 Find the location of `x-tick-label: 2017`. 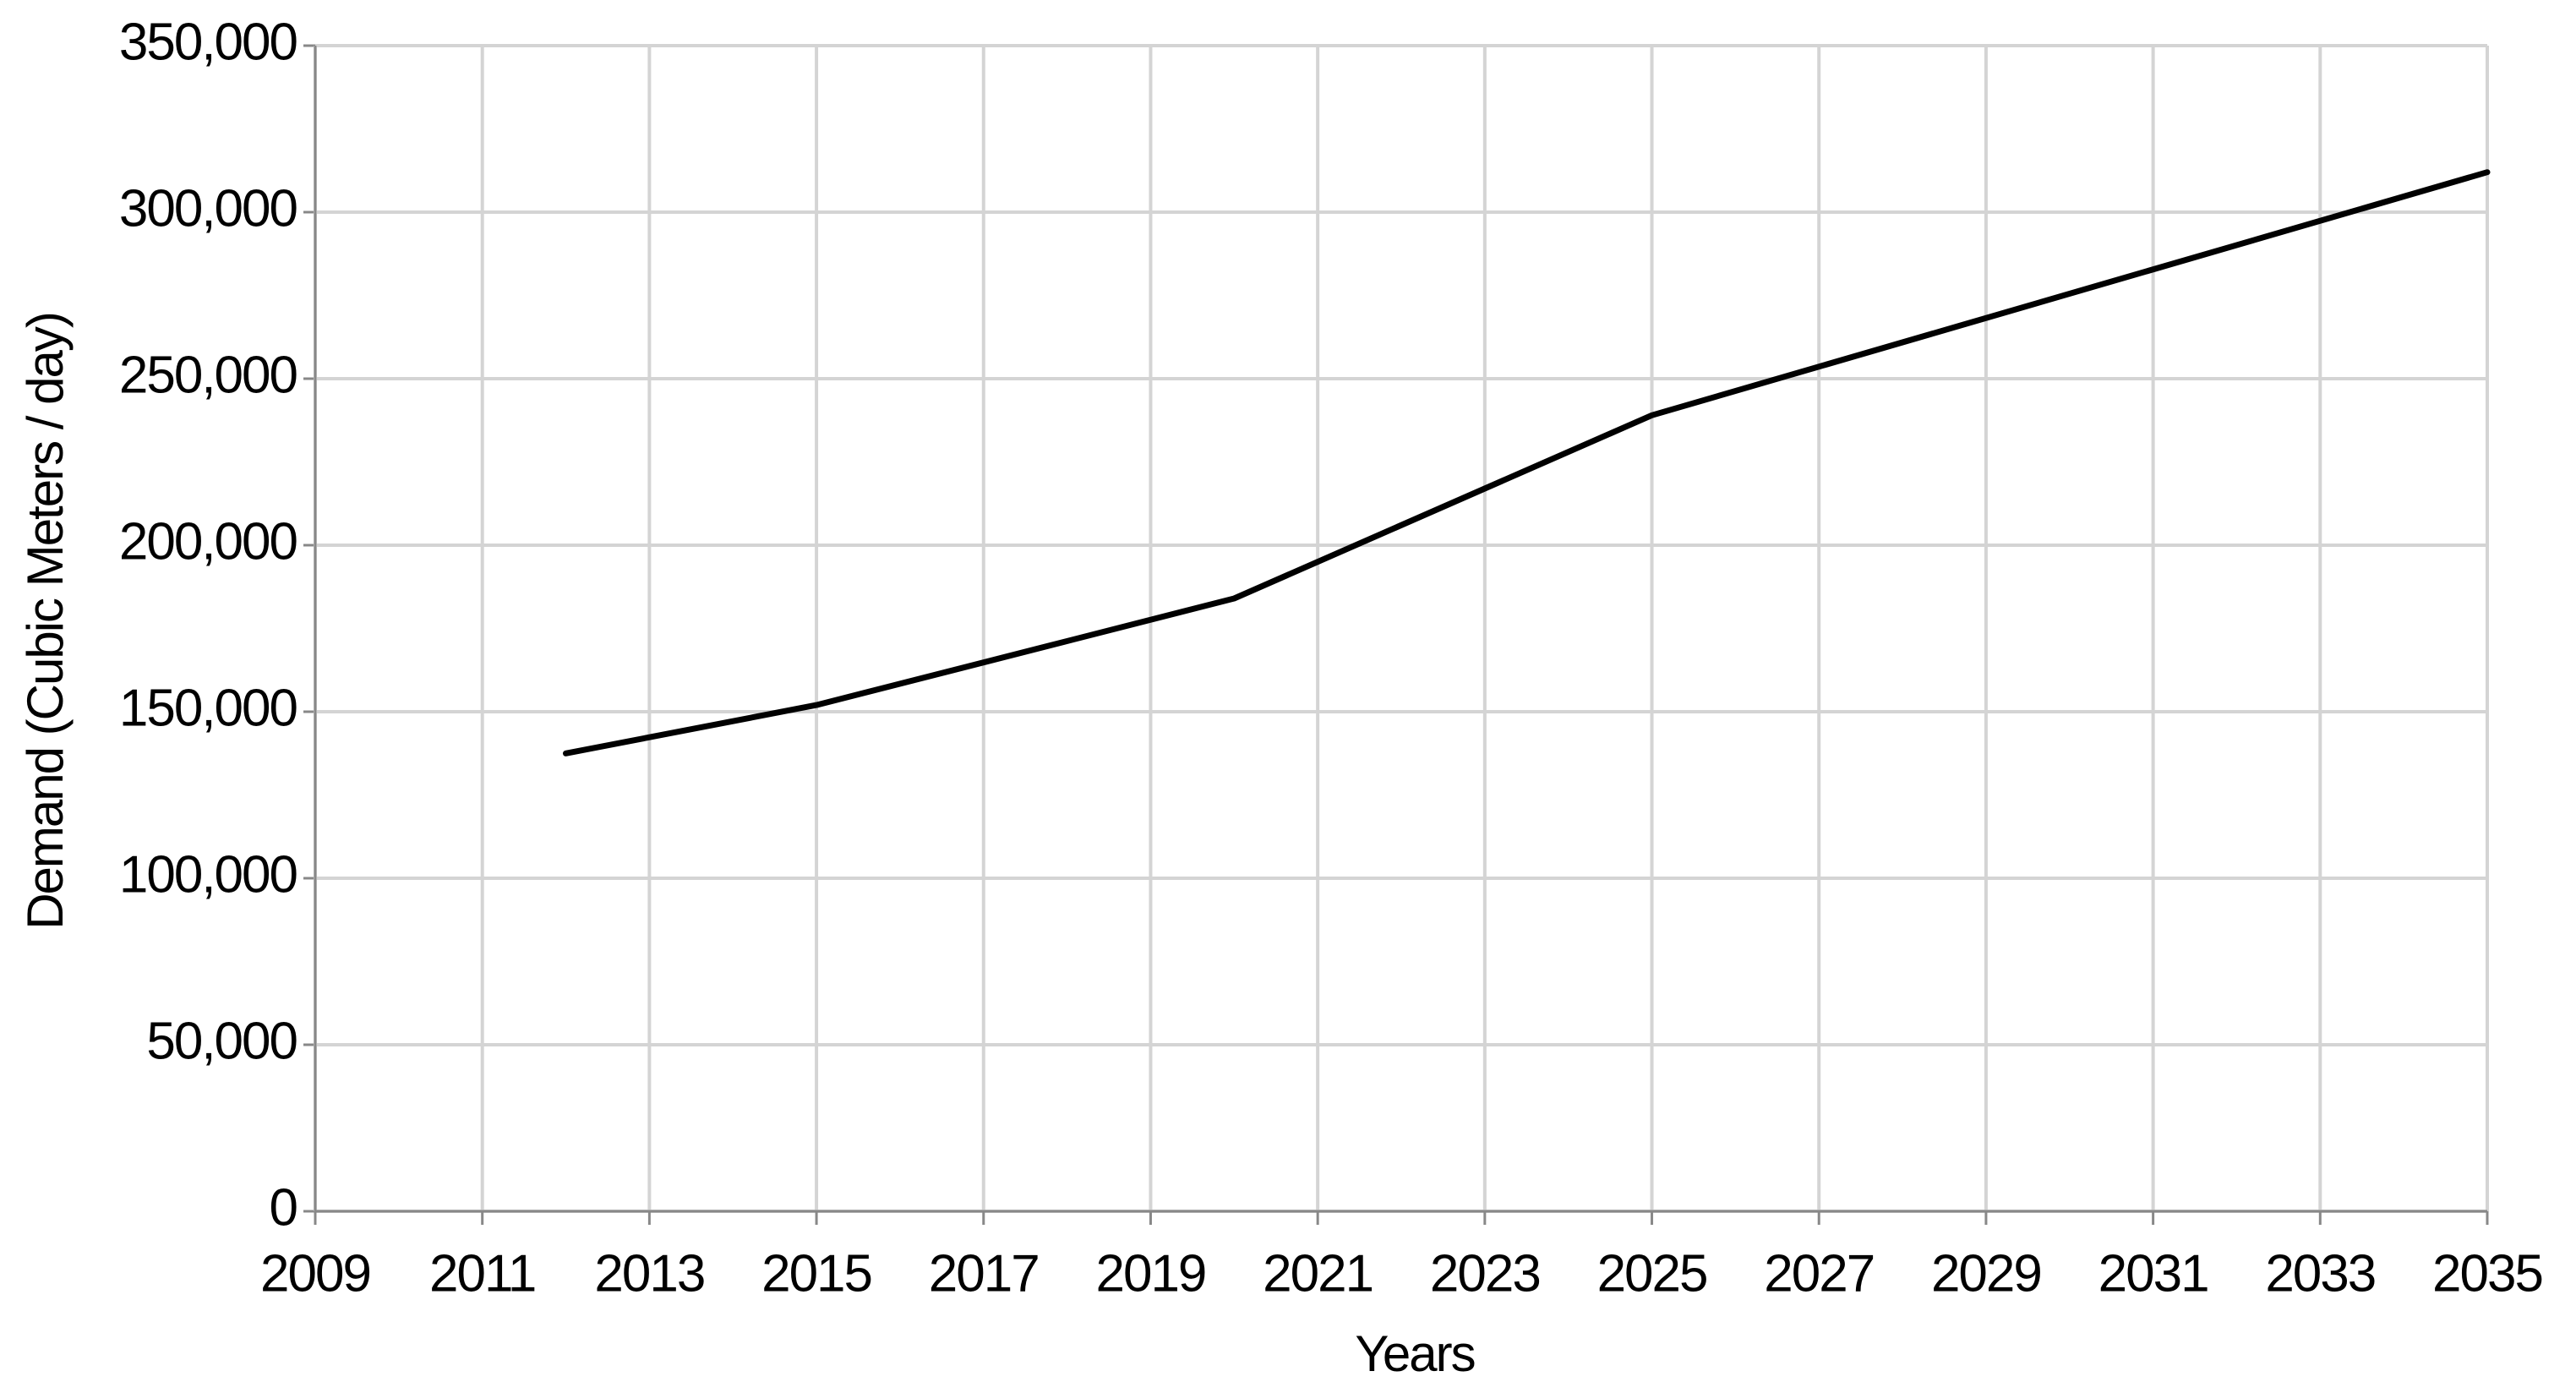

x-tick-label: 2017 is located at coordinates (984, 1273).